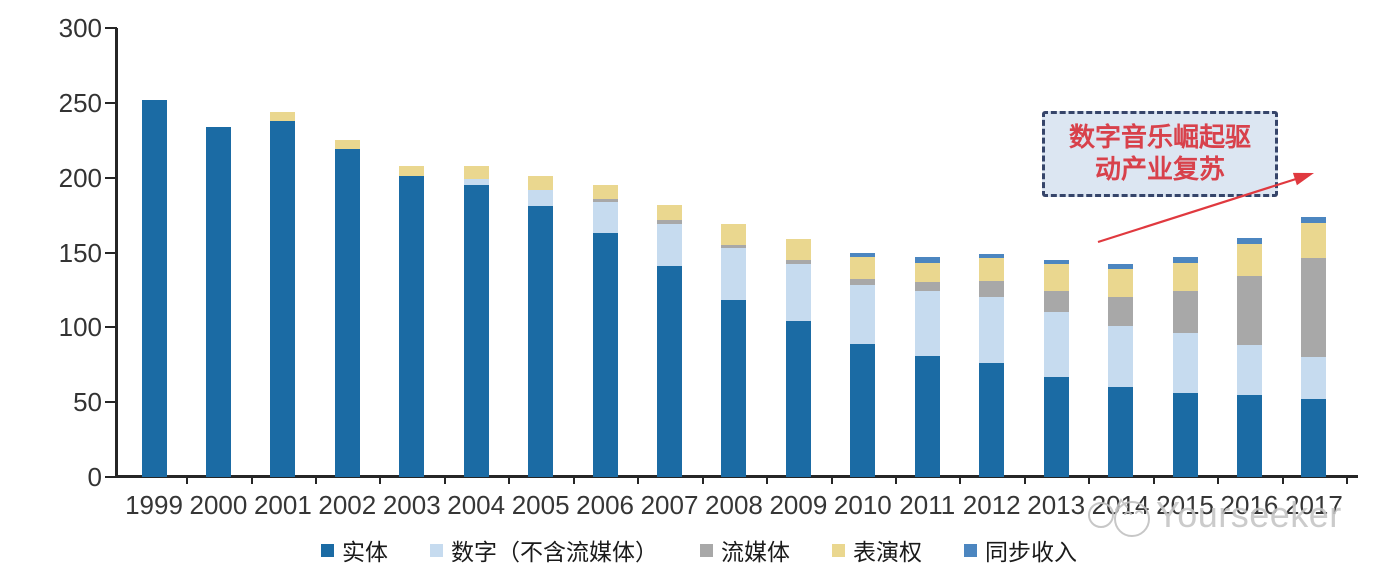 This screenshot has width=1398, height=582. What do you see at coordinates (605, 200) in the screenshot?
I see `bar-segment-streaming-2006` at bounding box center [605, 200].